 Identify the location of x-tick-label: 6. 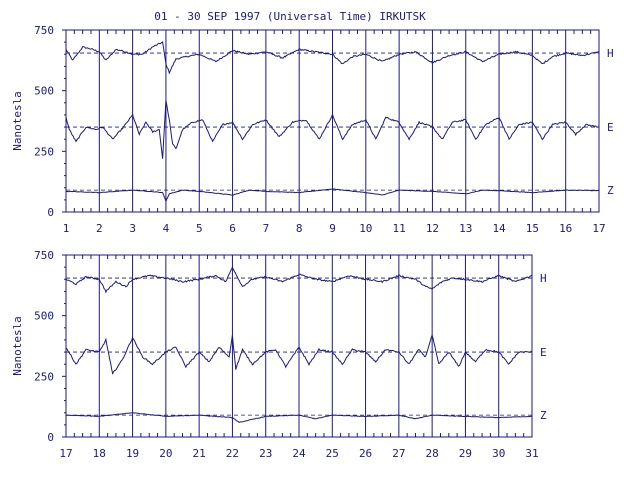
(232, 228).